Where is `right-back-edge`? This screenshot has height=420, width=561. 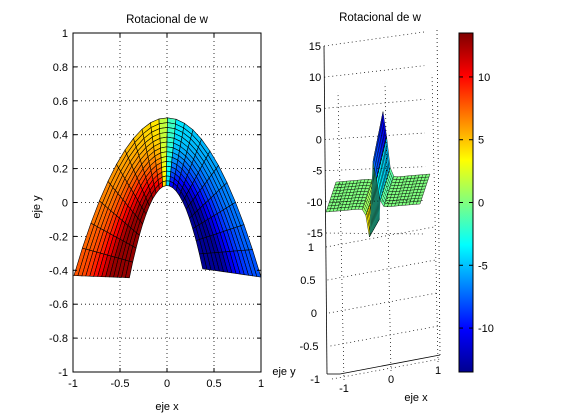 right-back-edge is located at coordinates (438, 192).